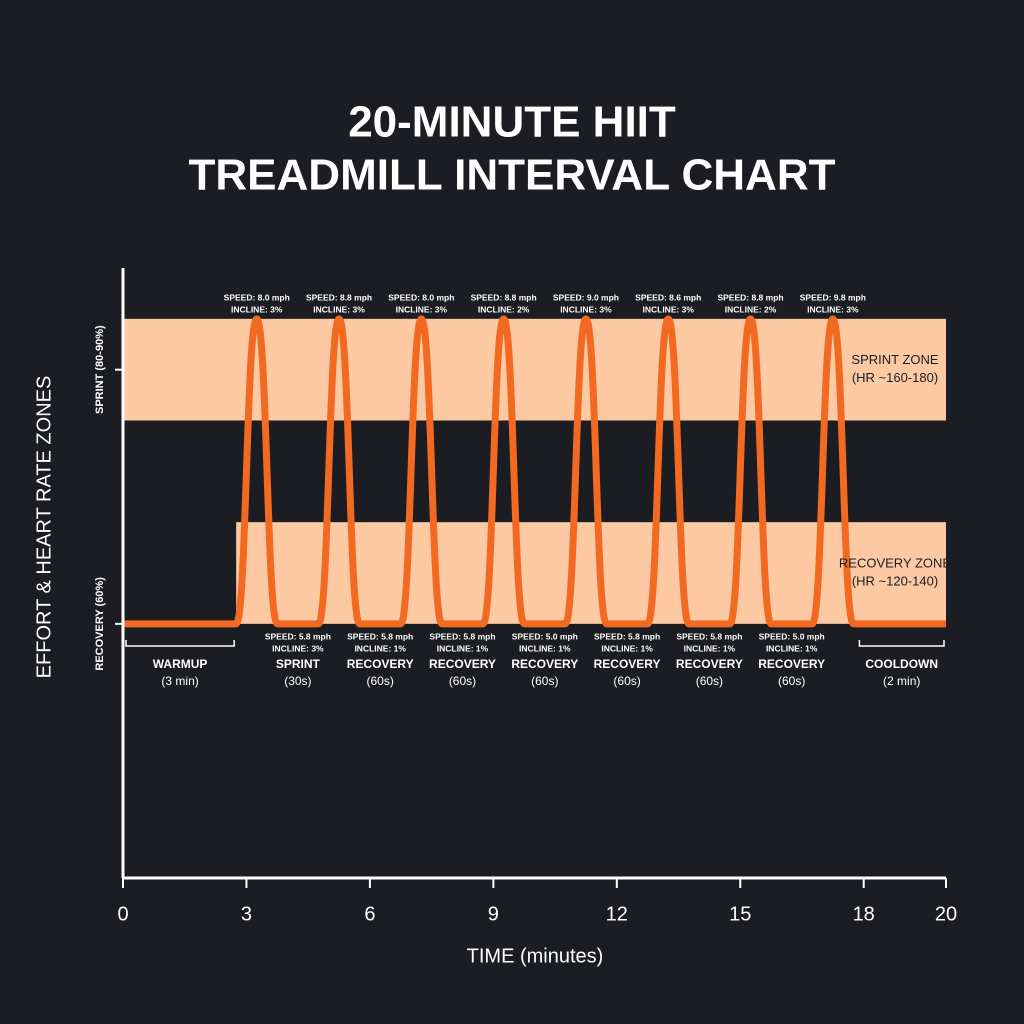 The width and height of the screenshot is (1024, 1024). Describe the element at coordinates (179, 681) in the screenshot. I see `phase-duration: (3 min)` at that location.